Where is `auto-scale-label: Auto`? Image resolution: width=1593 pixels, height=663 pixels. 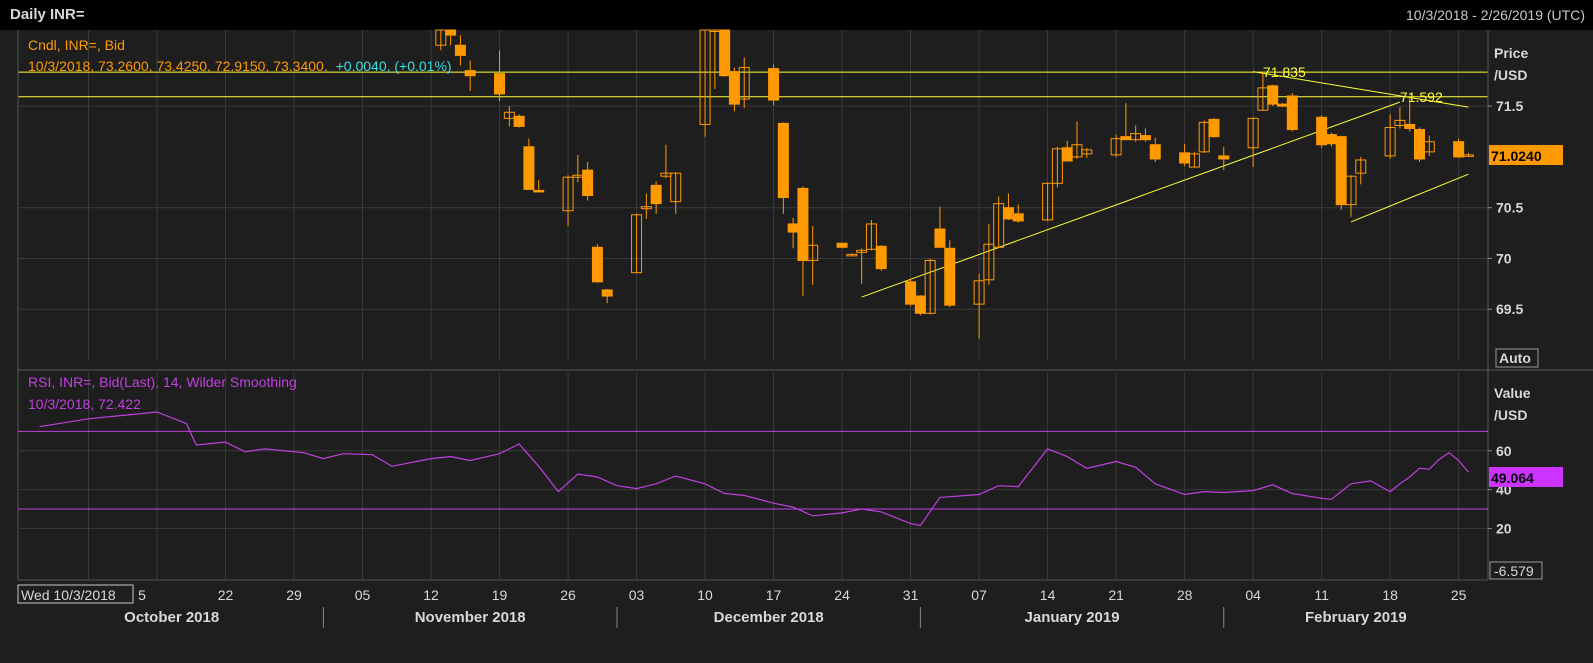 auto-scale-label: Auto is located at coordinates (1515, 358).